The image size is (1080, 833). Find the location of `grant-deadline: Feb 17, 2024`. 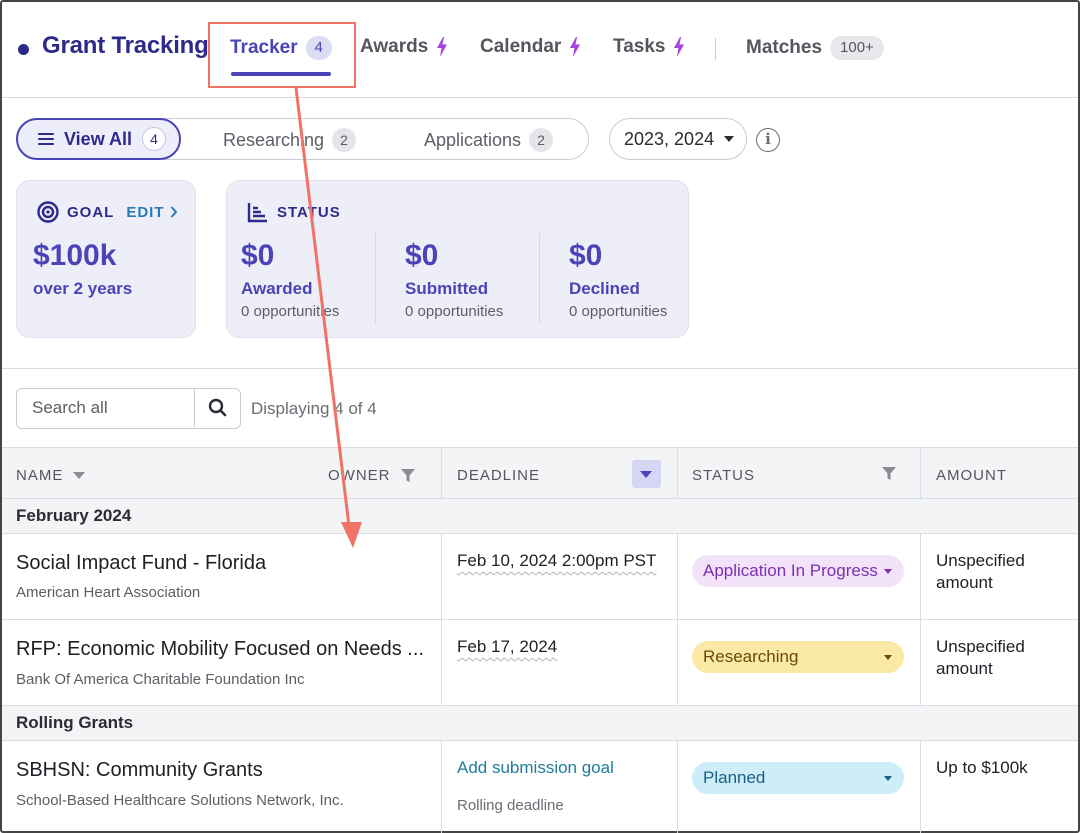

grant-deadline: Feb 17, 2024 is located at coordinates (507, 646).